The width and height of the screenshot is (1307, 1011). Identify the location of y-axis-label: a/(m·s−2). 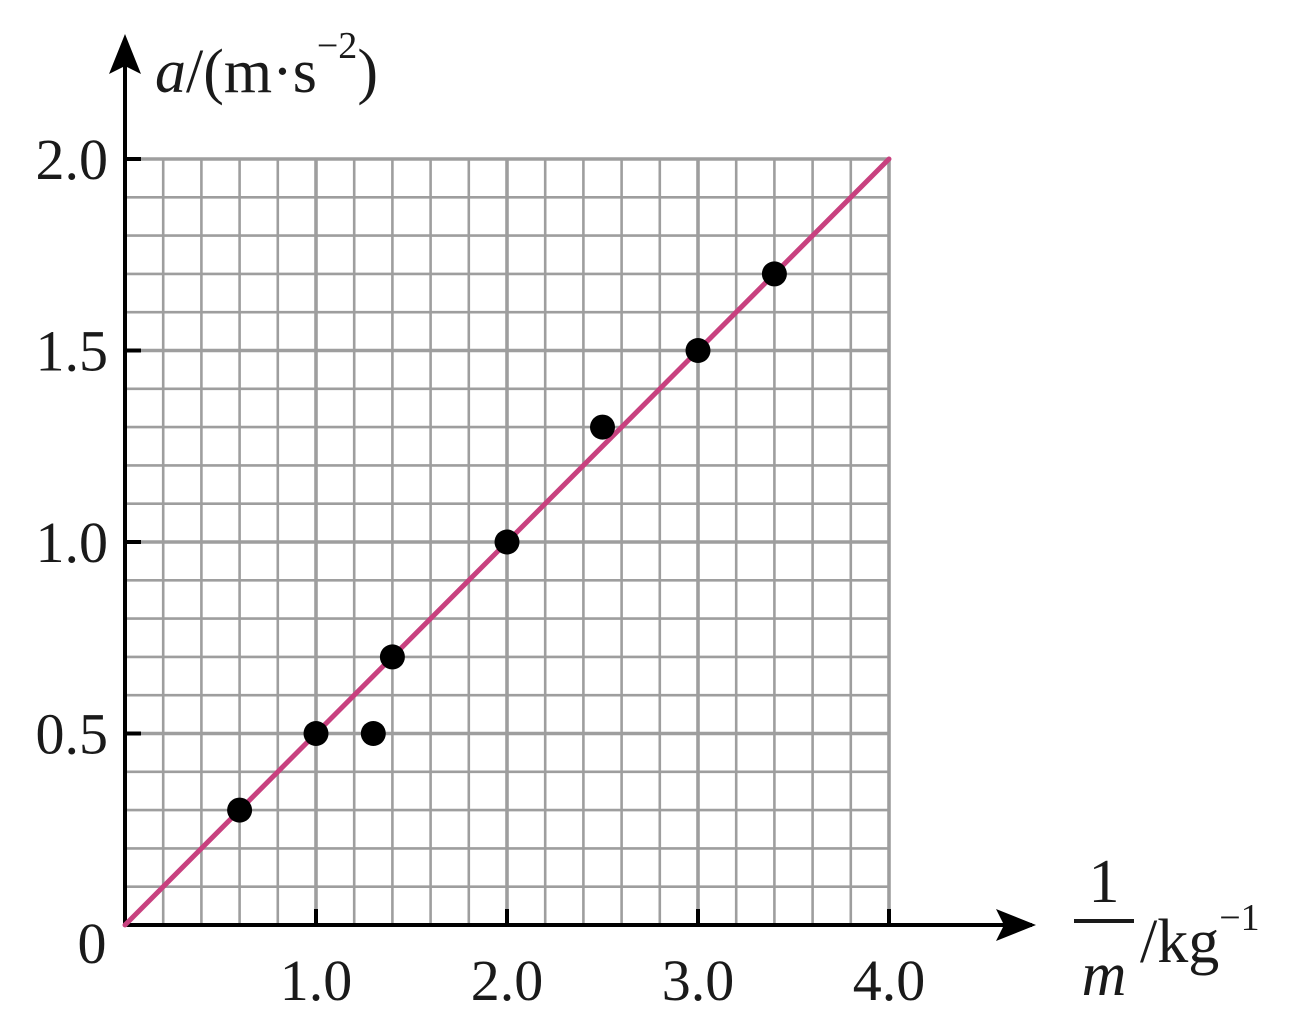
(266, 65).